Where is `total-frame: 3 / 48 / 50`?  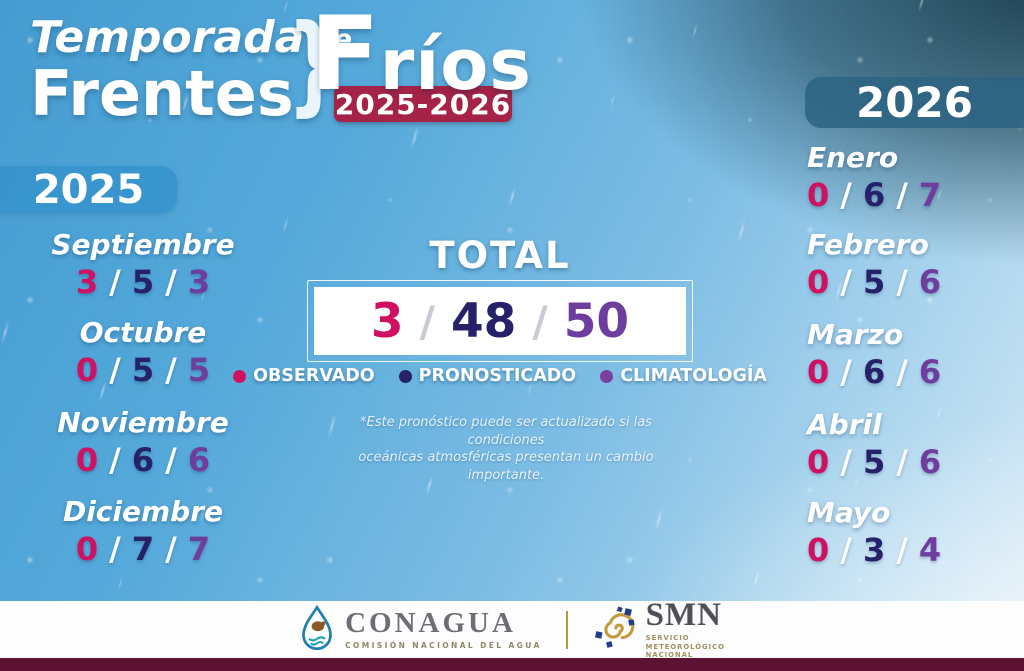 total-frame: 3 / 48 / 50 is located at coordinates (500, 321).